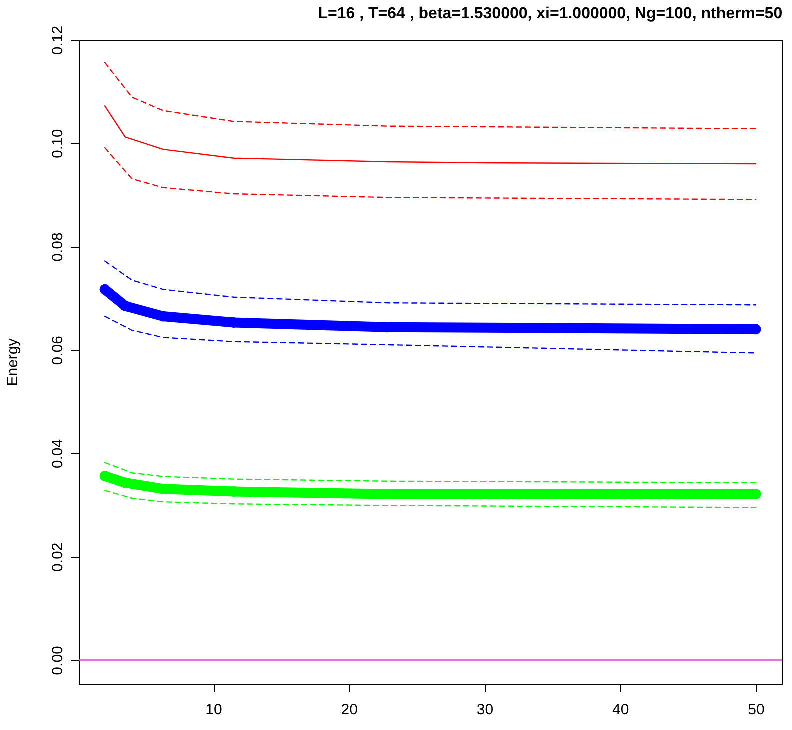  I want to click on x-tick-label: 40, so click(621, 710).